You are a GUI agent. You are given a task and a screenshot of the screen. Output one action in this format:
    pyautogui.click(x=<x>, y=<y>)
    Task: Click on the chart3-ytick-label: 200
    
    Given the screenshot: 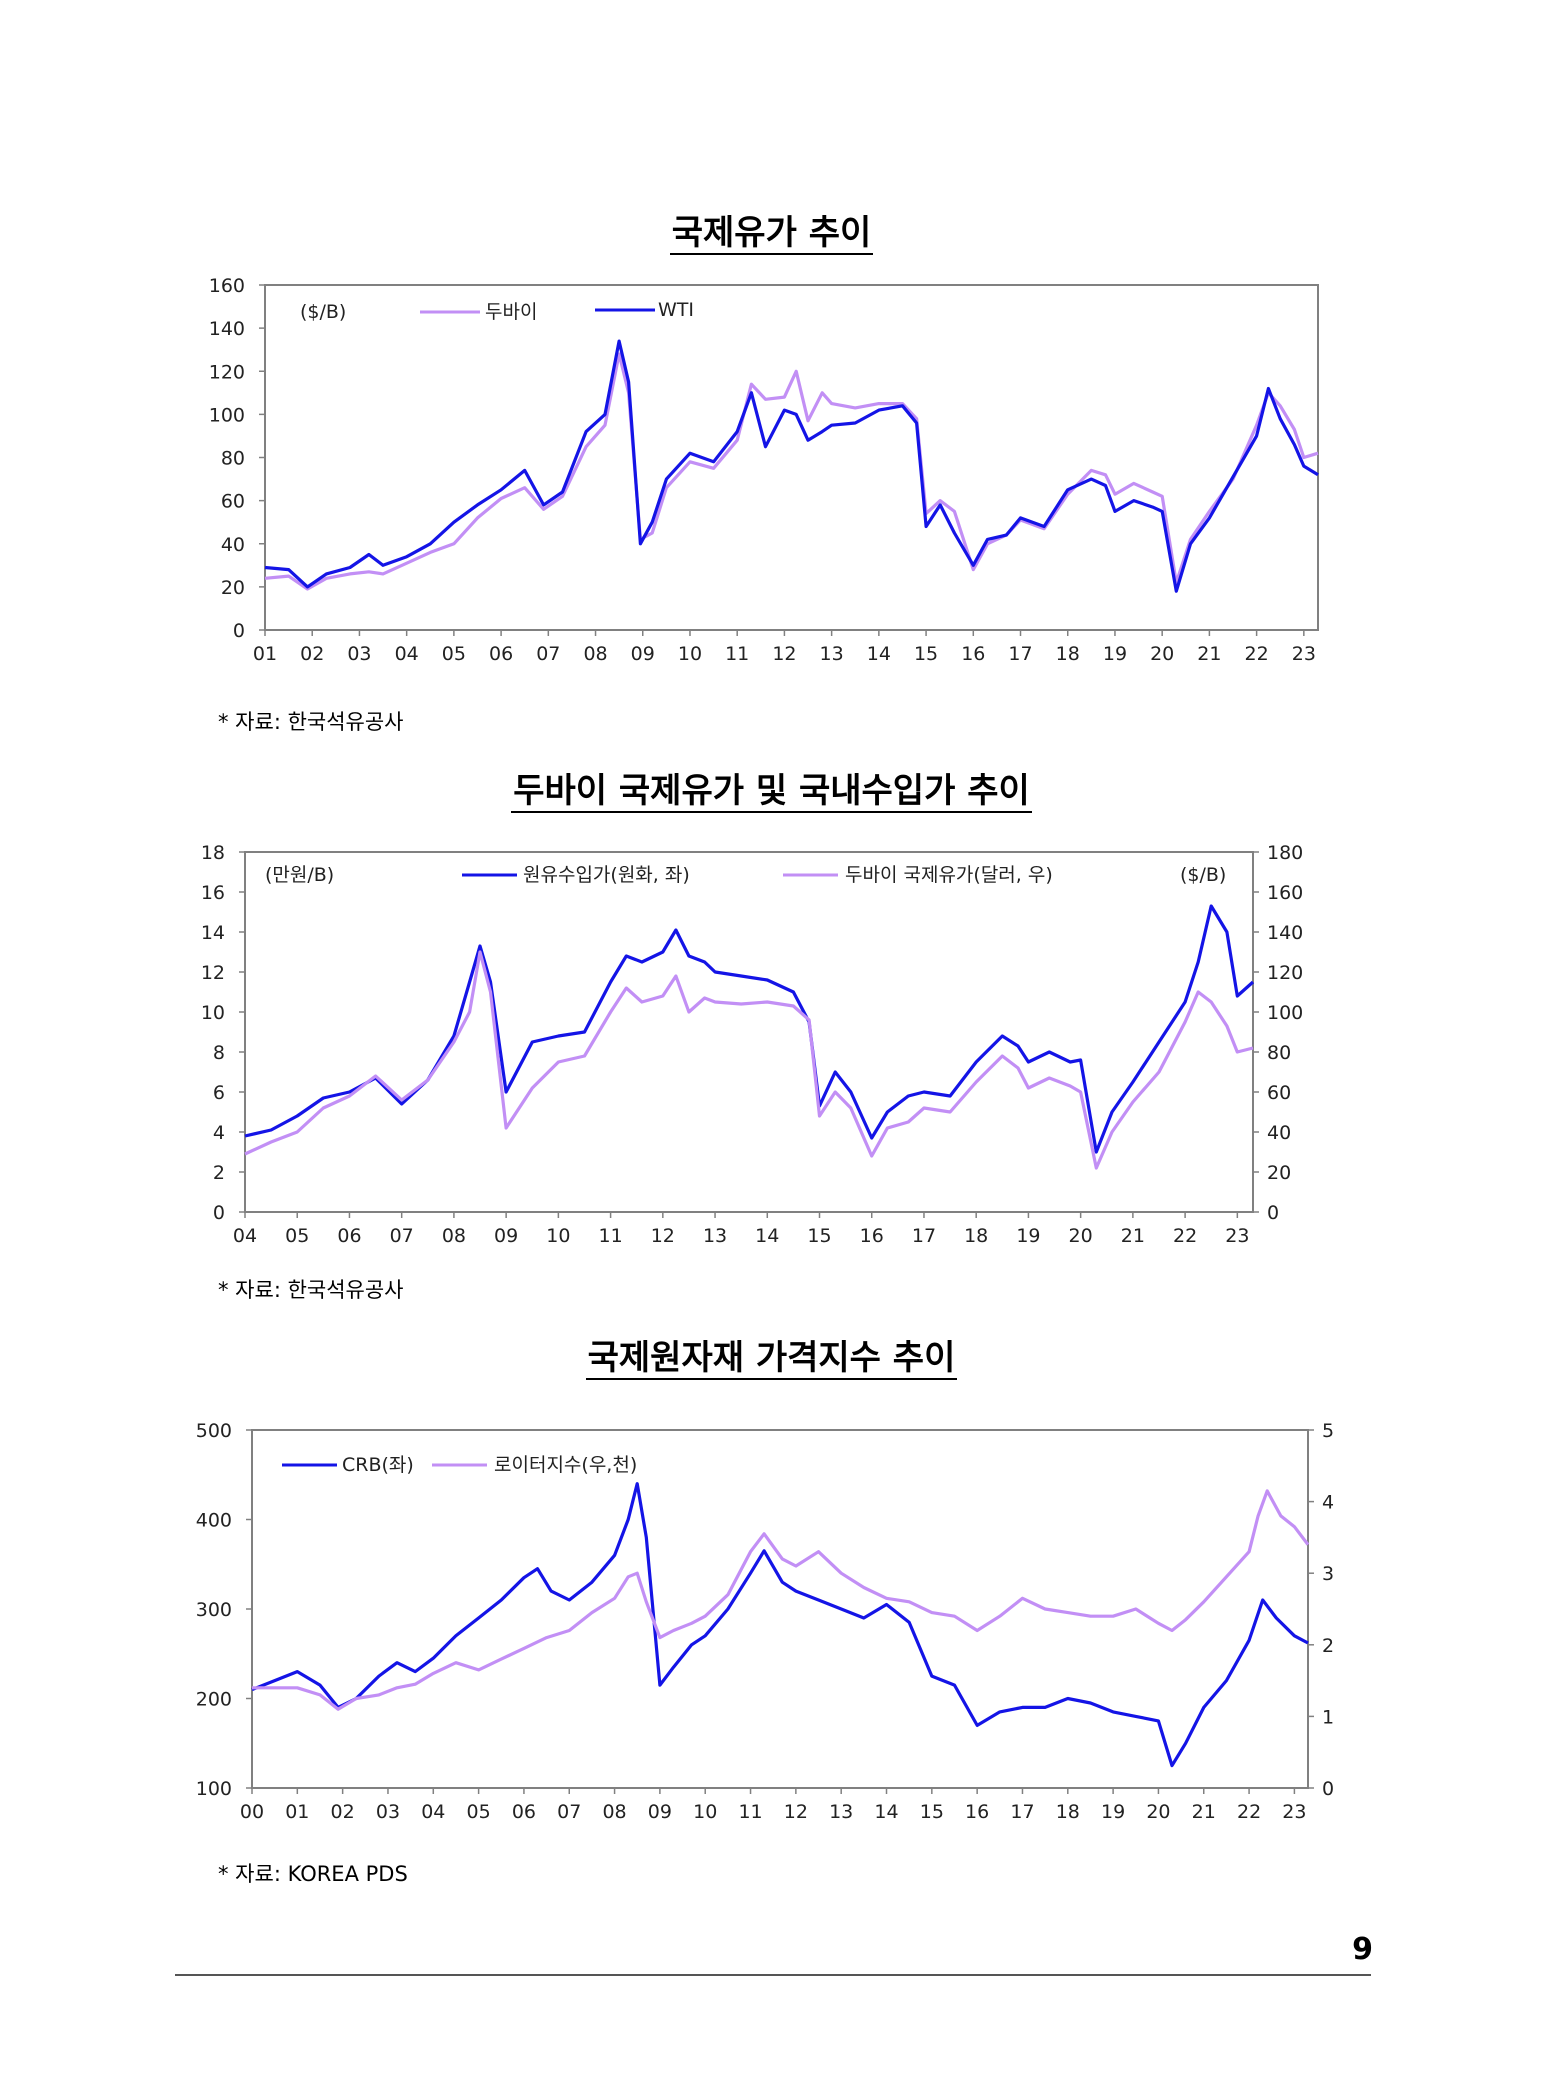 What is the action you would take?
    pyautogui.click(x=214, y=1700)
    